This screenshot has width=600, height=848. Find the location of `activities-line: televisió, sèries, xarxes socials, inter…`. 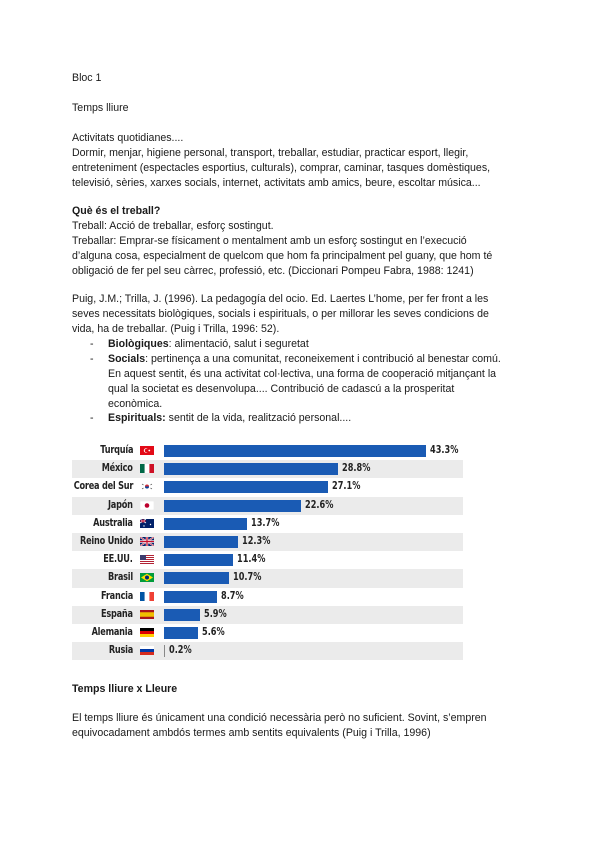

activities-line: televisió, sèries, xarxes socials, inter… is located at coordinates (276, 183).